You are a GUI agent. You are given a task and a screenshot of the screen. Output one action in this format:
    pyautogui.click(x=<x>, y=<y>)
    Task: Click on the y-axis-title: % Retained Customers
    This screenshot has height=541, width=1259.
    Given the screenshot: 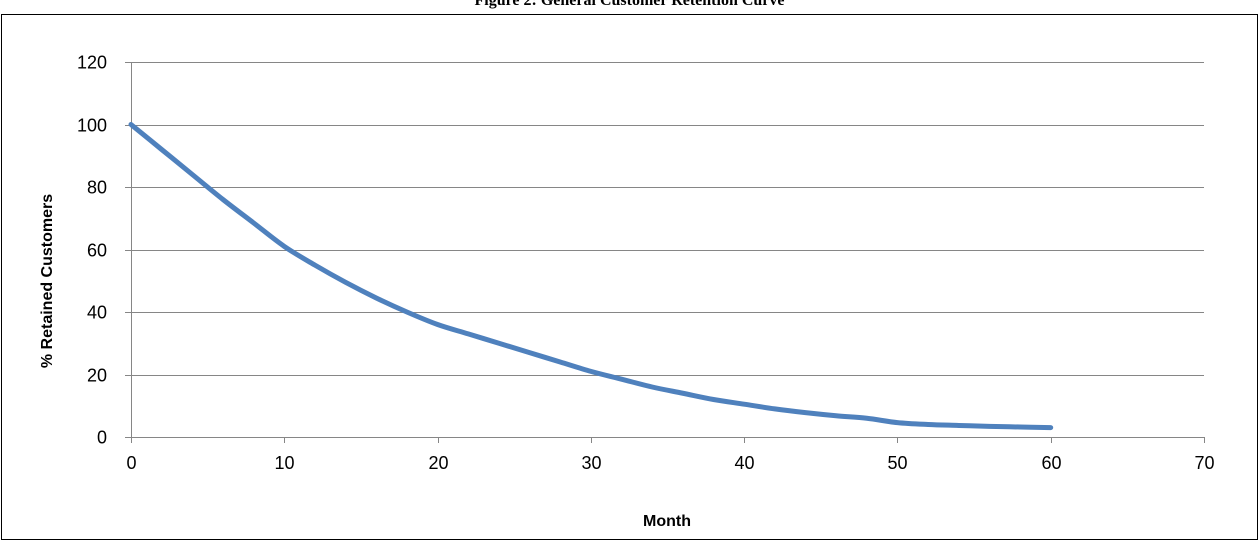 What is the action you would take?
    pyautogui.click(x=47, y=281)
    